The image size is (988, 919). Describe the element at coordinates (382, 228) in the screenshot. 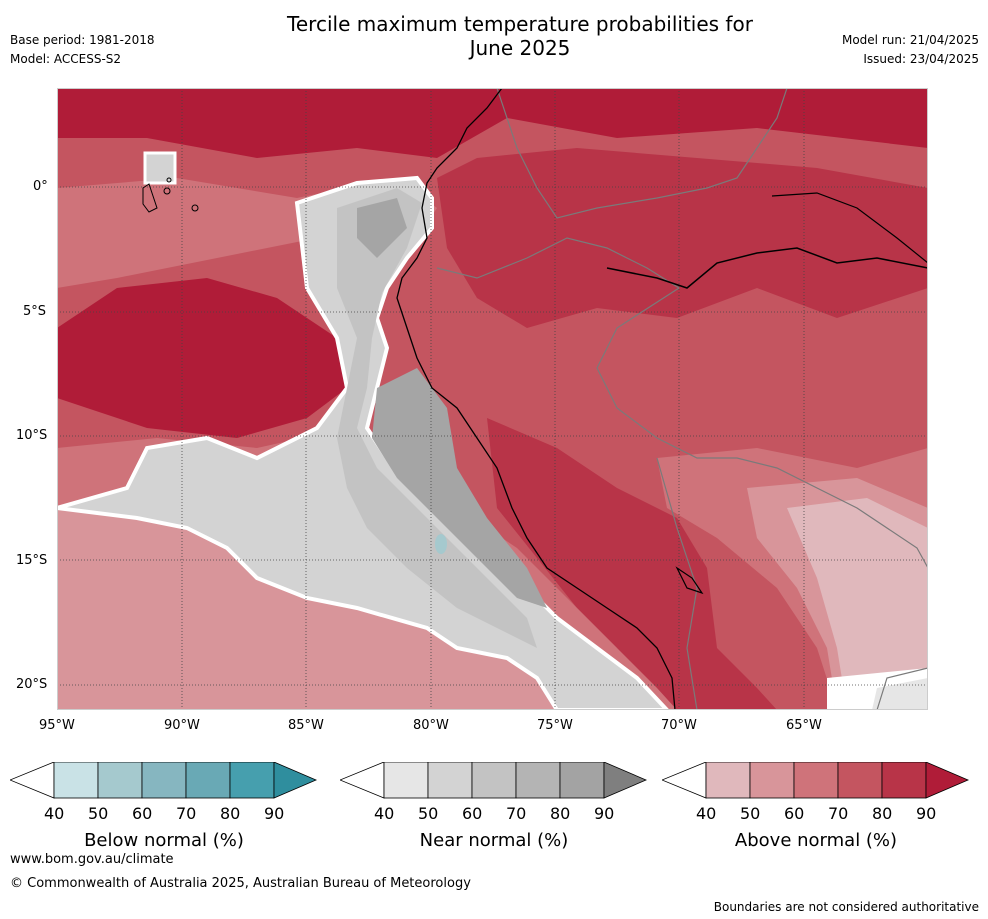

I see `near-80-north` at that location.